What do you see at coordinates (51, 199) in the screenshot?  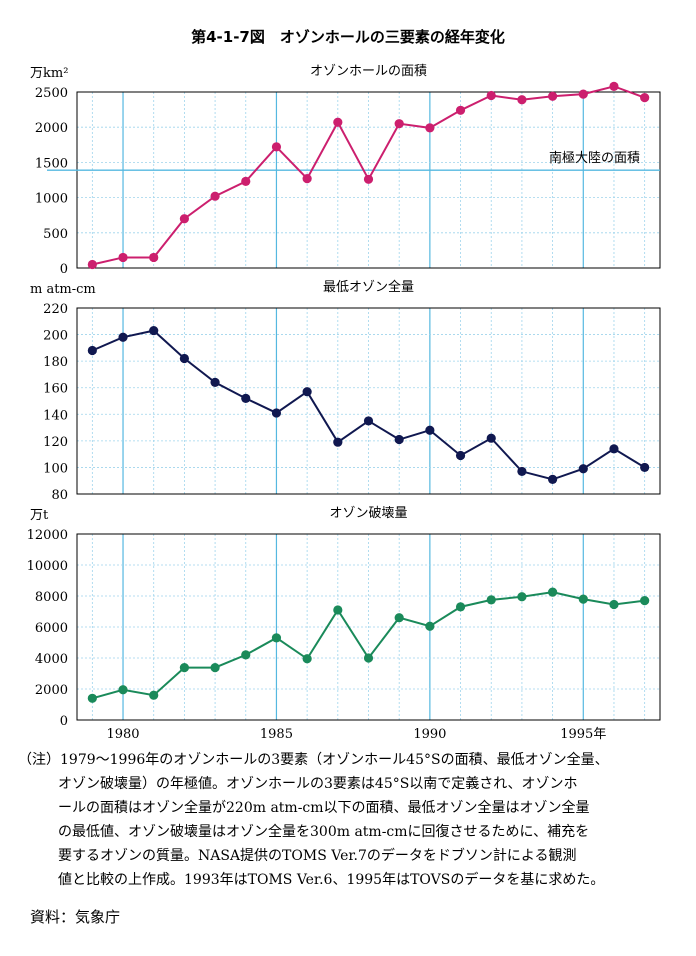 I see `y-tick-label: 1000` at bounding box center [51, 199].